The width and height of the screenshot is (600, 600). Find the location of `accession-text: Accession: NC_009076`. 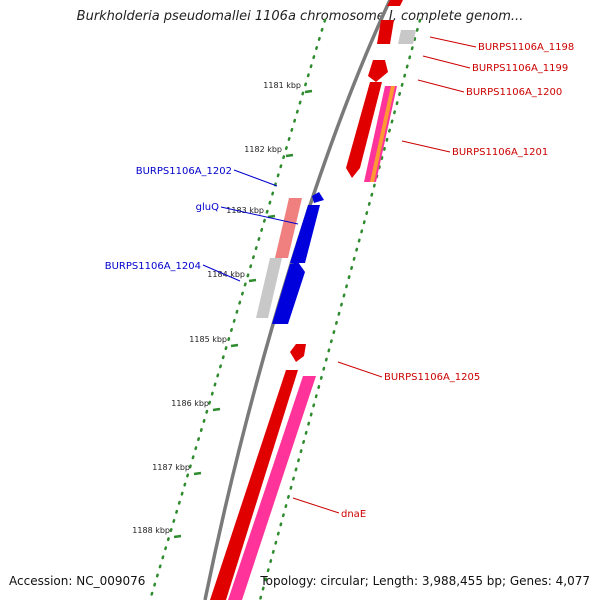

accession-text: Accession: NC_009076 is located at coordinates (77, 581).